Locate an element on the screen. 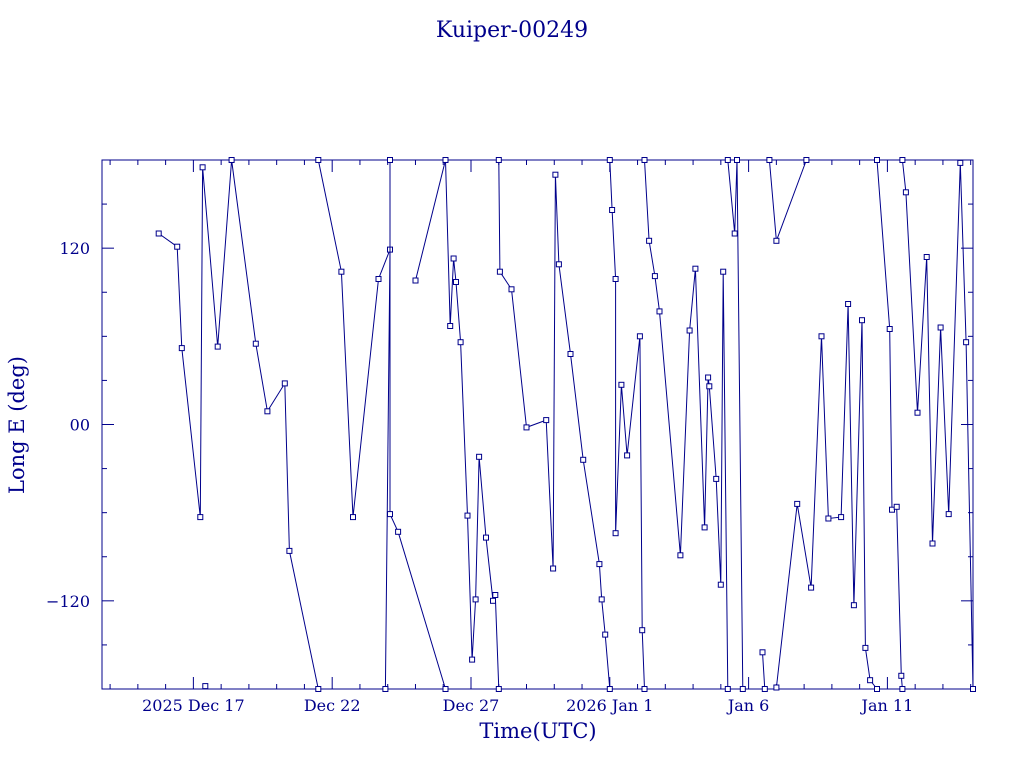 The height and width of the screenshot is (768, 1024). x-tick-label: 2026 Jan 1 is located at coordinates (609, 705).